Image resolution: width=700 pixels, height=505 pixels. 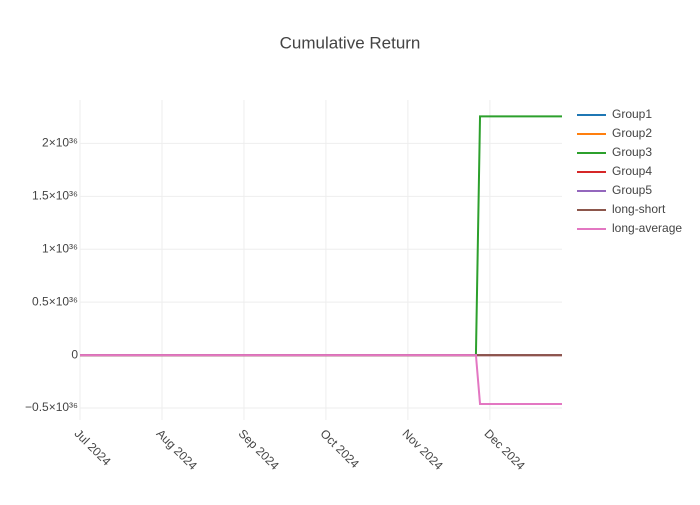 I want to click on legend-label: Group3, so click(x=632, y=152).